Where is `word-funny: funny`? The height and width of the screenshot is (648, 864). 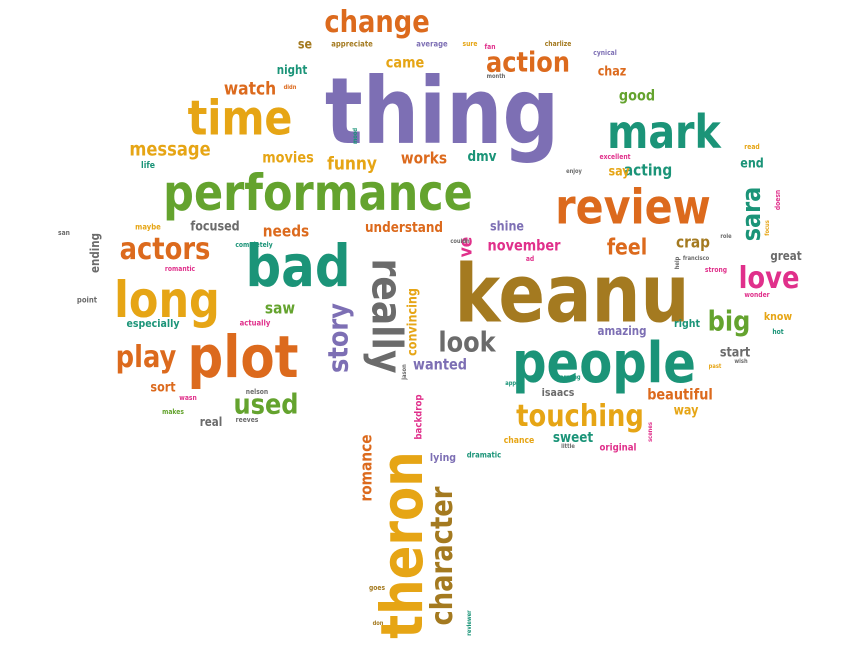
word-funny: funny is located at coordinates (352, 162).